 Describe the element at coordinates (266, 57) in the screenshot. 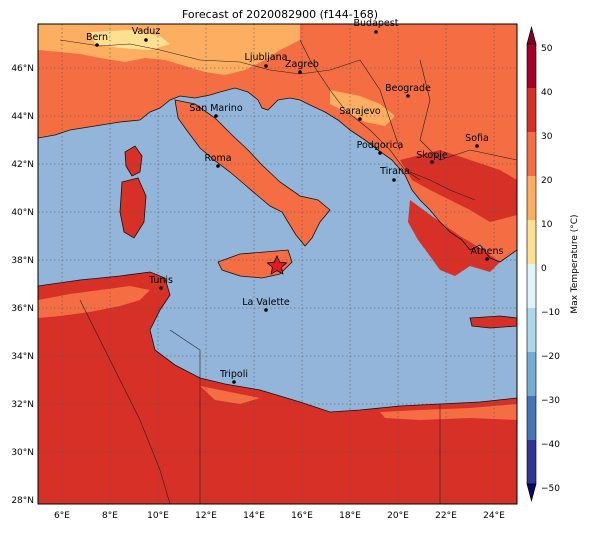

I see `city-label: Ljubljana` at that location.